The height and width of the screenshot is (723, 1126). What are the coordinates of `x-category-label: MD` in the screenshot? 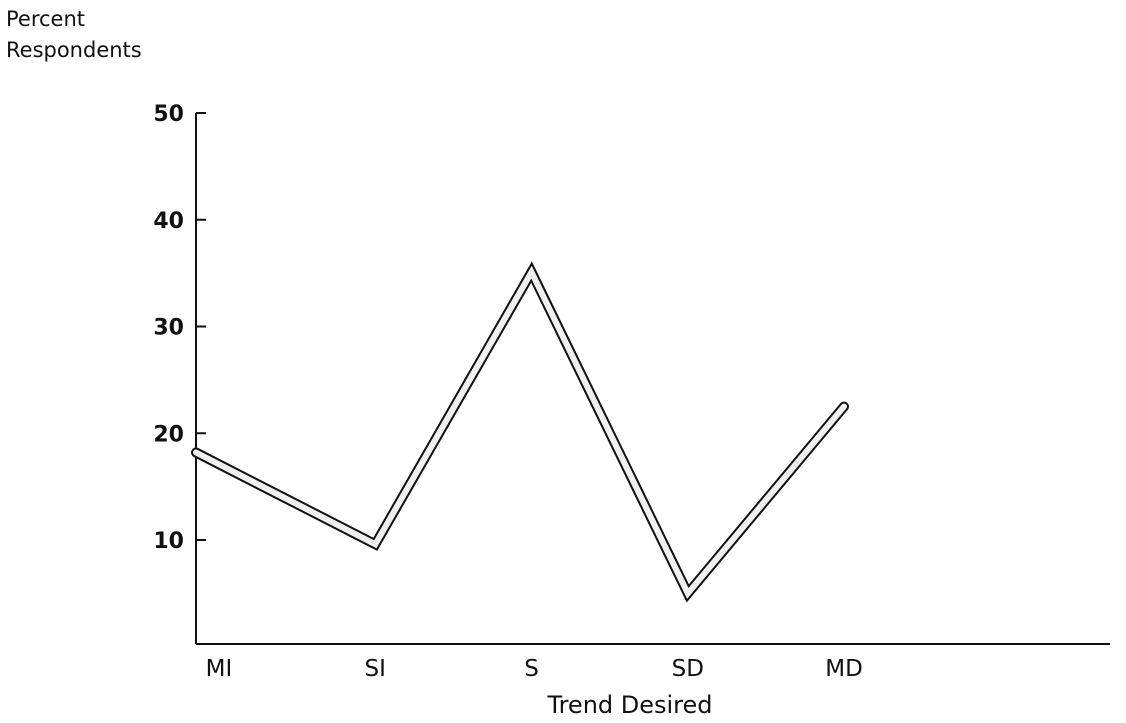 It's located at (844, 669).